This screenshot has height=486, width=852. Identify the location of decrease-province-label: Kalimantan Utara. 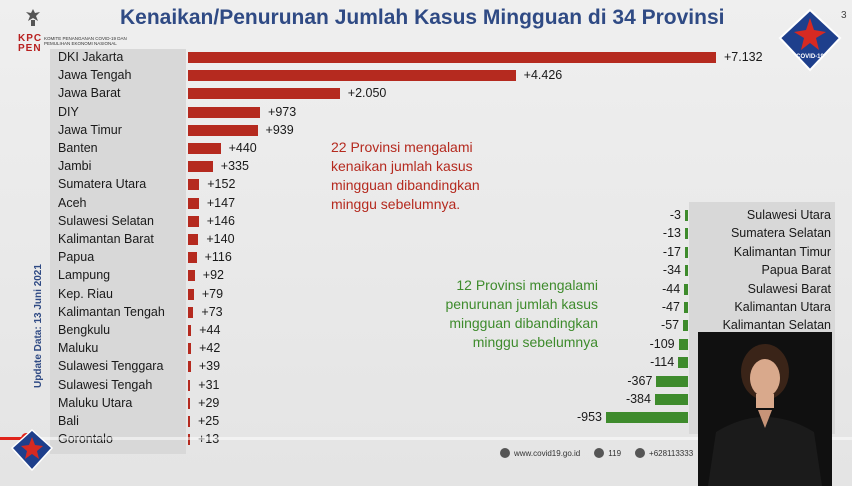
(782, 307).